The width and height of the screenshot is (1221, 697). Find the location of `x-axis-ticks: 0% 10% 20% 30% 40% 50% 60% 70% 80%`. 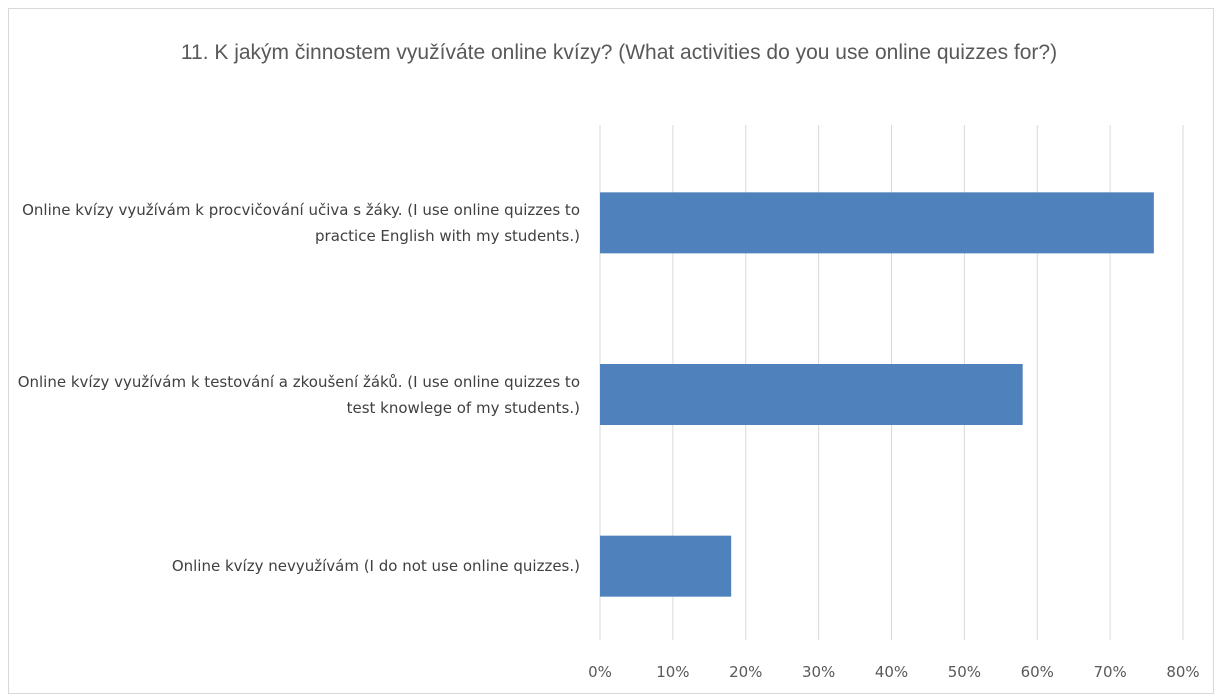

x-axis-ticks: 0% 10% 20% 30% 40% 50% 60% 70% 80% is located at coordinates (894, 672).